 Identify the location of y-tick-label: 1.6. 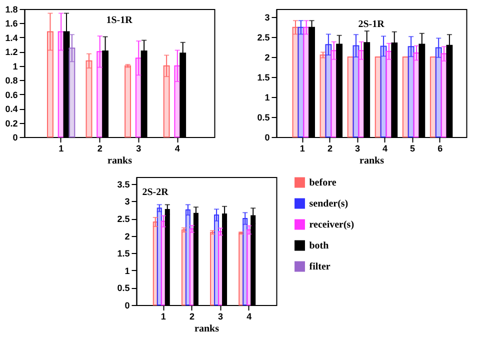
(11, 23).